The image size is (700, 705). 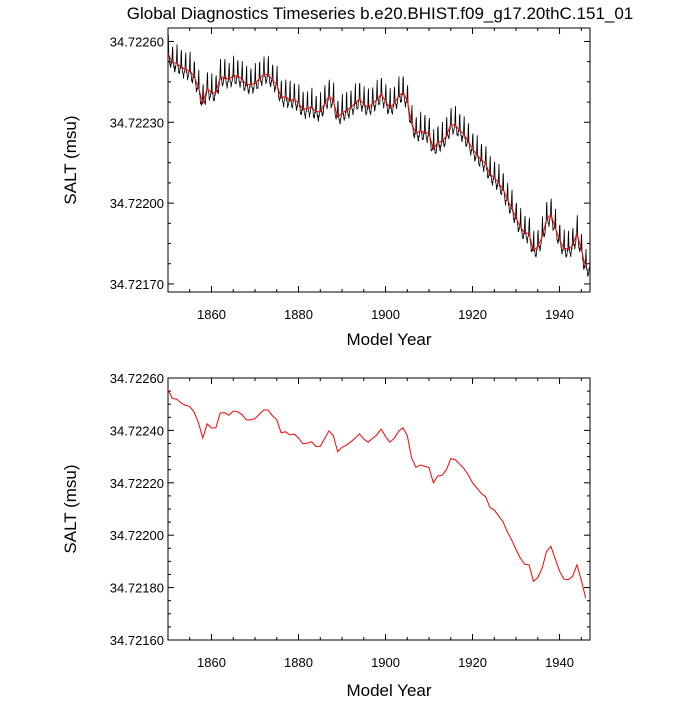 What do you see at coordinates (137, 122) in the screenshot?
I see `y-tick-label: 34.72230` at bounding box center [137, 122].